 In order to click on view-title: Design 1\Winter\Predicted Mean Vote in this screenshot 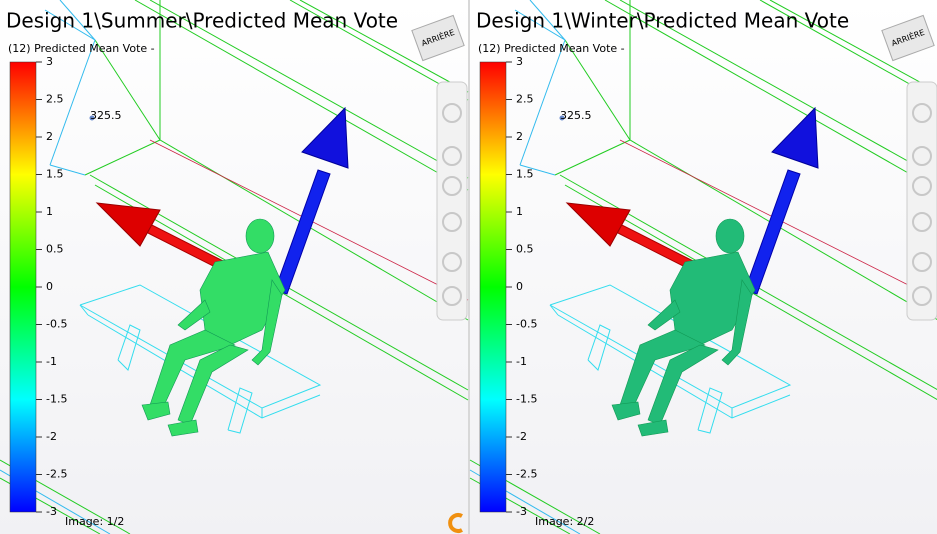, I will do `click(662, 21)`.